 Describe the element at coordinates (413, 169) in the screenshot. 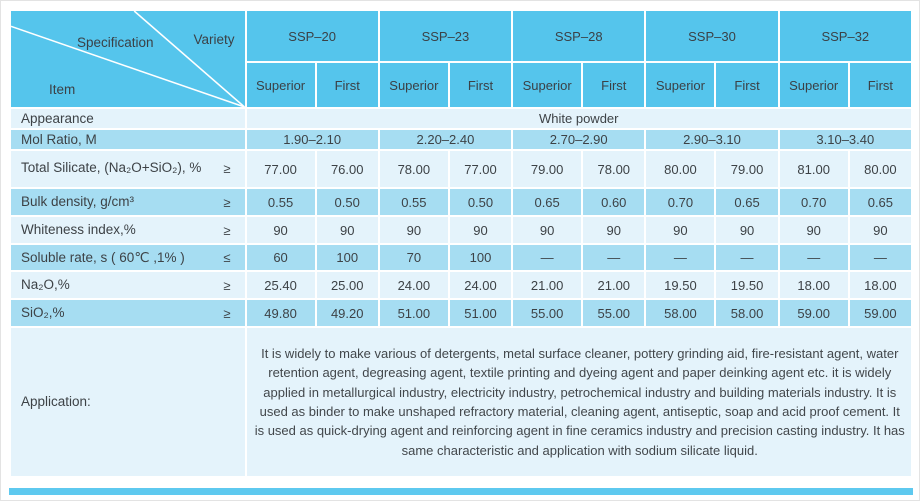

I see `spec-value: 78.00` at that location.